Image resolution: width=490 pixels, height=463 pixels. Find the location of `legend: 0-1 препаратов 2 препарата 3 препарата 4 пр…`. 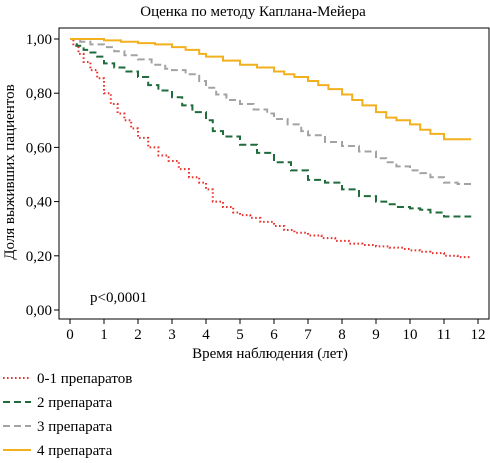

legend: 0-1 препаратов 2 препарата 3 препарата 4 пр… is located at coordinates (67, 415).